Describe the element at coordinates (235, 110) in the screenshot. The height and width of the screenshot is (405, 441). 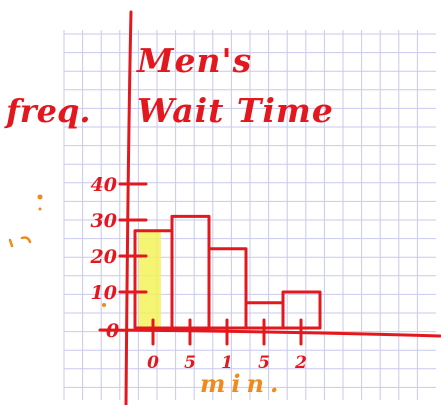
I see `chart-title-line-2: Wait Time` at that location.